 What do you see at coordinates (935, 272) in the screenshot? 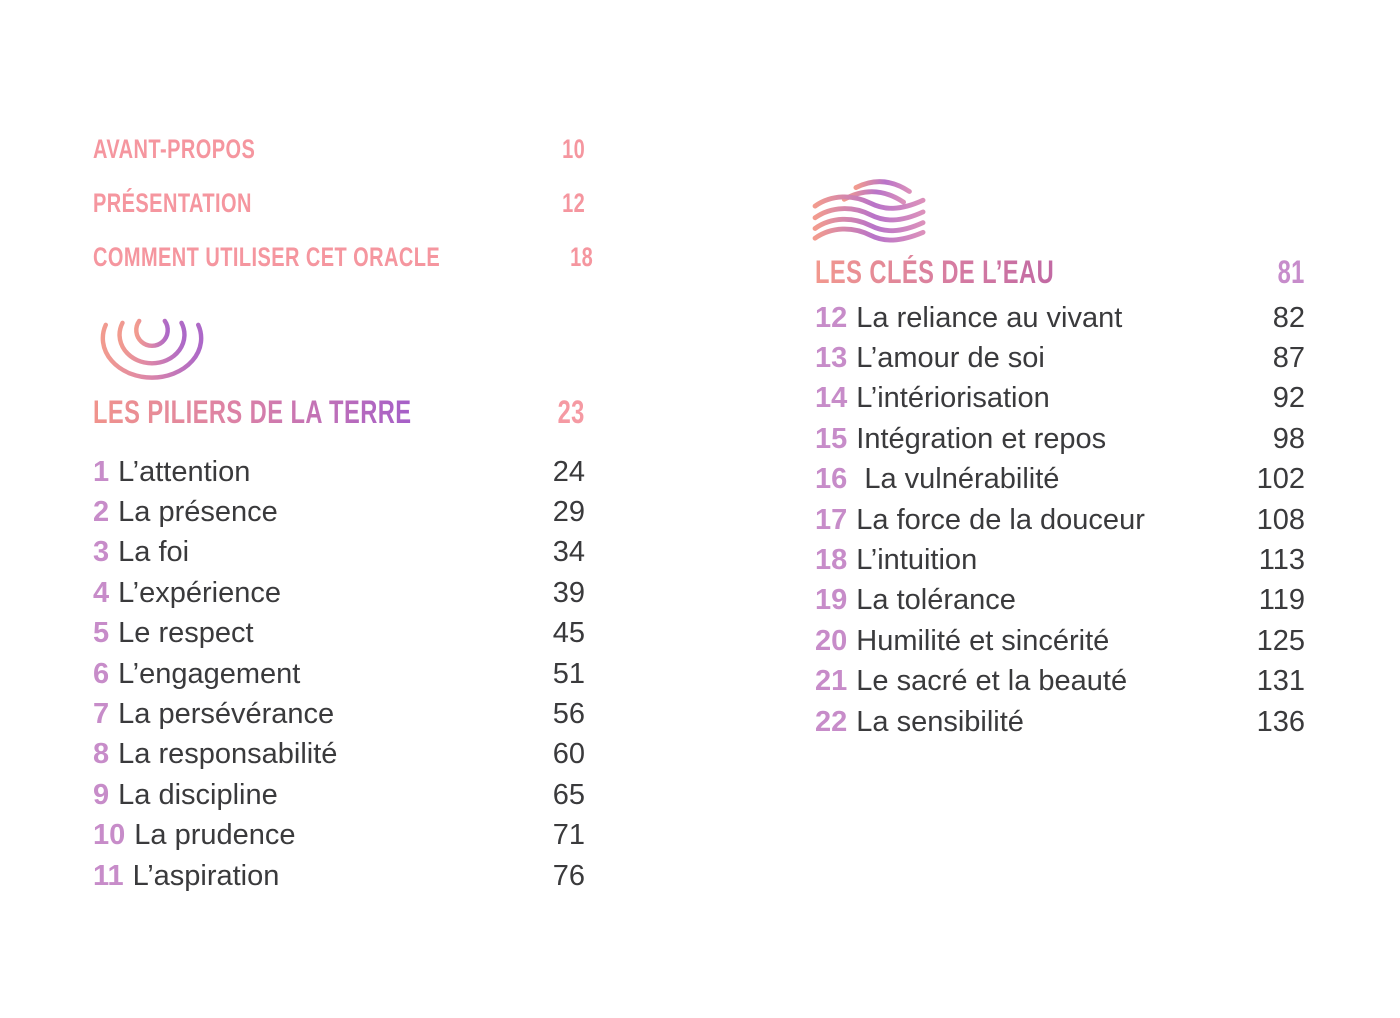
I see `chapter-title: LES CLÉS DE L’EAU` at bounding box center [935, 272].